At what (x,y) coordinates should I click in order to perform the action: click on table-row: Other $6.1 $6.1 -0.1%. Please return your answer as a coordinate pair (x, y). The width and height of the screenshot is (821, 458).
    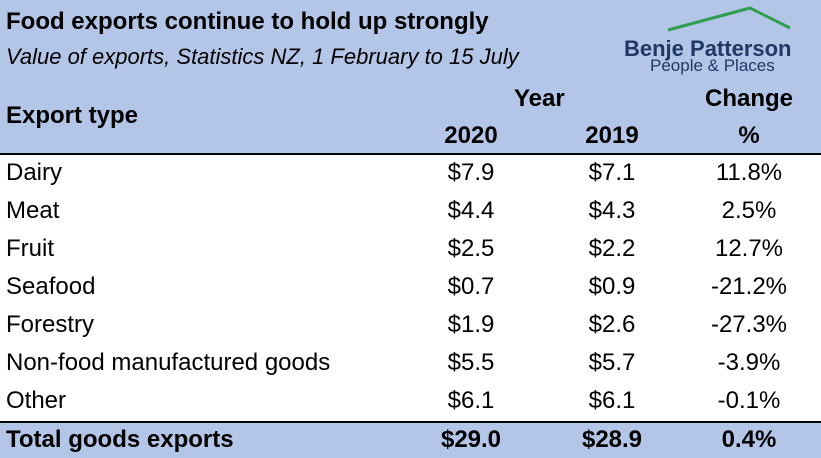
    Looking at the image, I should click on (410, 402).